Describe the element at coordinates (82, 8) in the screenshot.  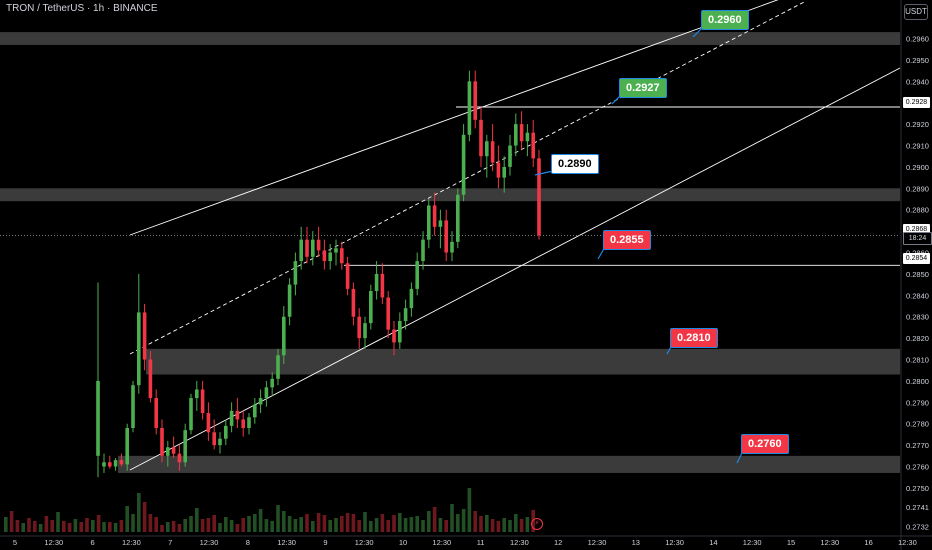
I see `symbol-title: TRON / TetherUS · 1h · BINANCE` at that location.